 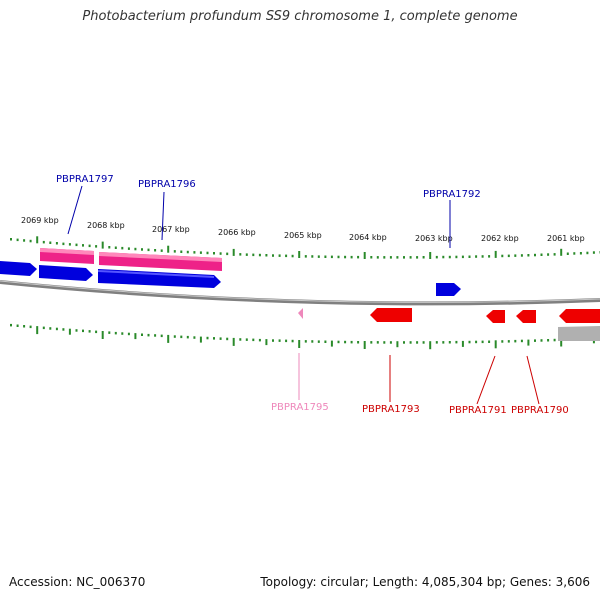 I want to click on lower-tick-track, so click(x=305, y=336).